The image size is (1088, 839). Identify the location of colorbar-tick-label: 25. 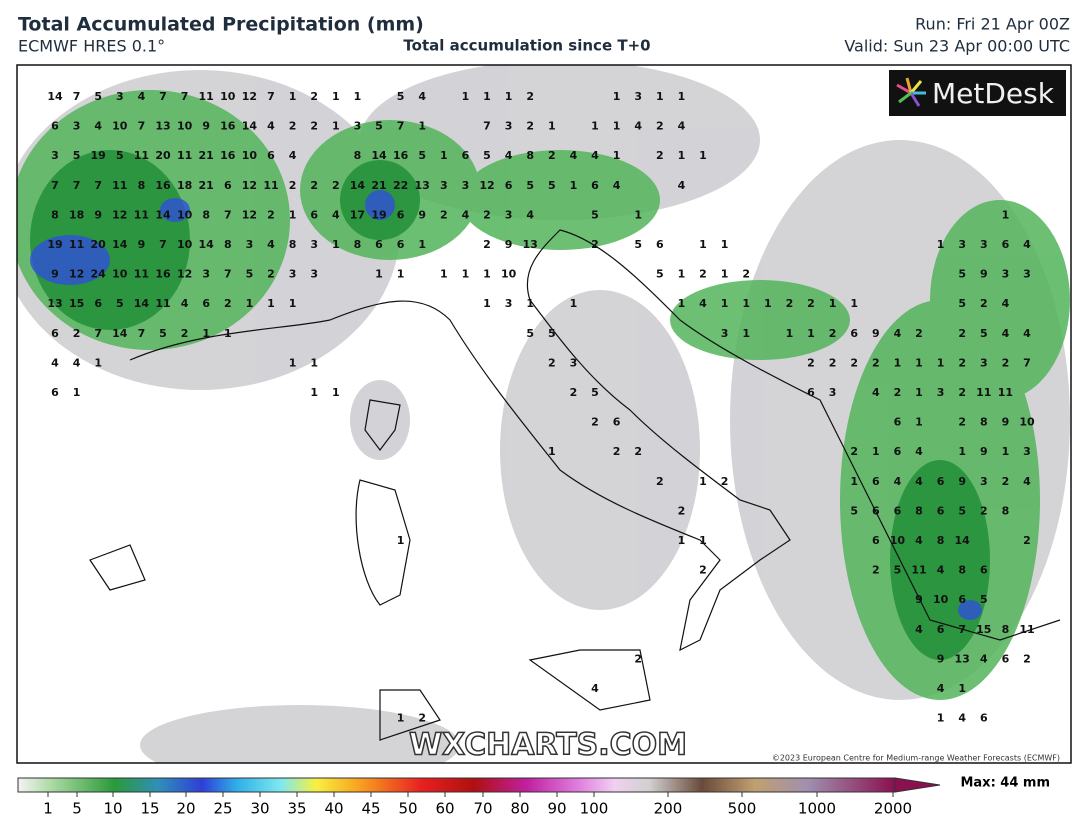
(222, 809).